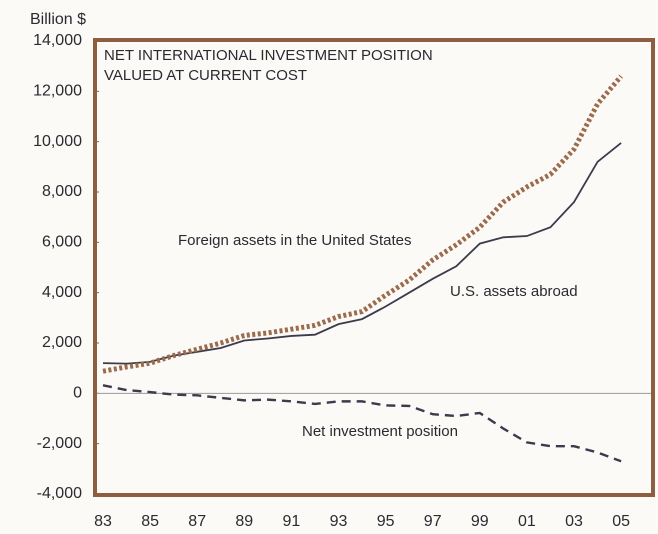  What do you see at coordinates (62, 242) in the screenshot?
I see `y-tick-label: 6,000` at bounding box center [62, 242].